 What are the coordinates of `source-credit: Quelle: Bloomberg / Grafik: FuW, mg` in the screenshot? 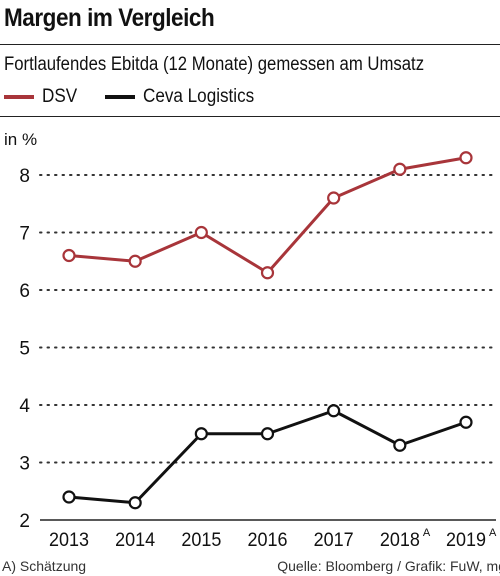 It's located at (388, 566).